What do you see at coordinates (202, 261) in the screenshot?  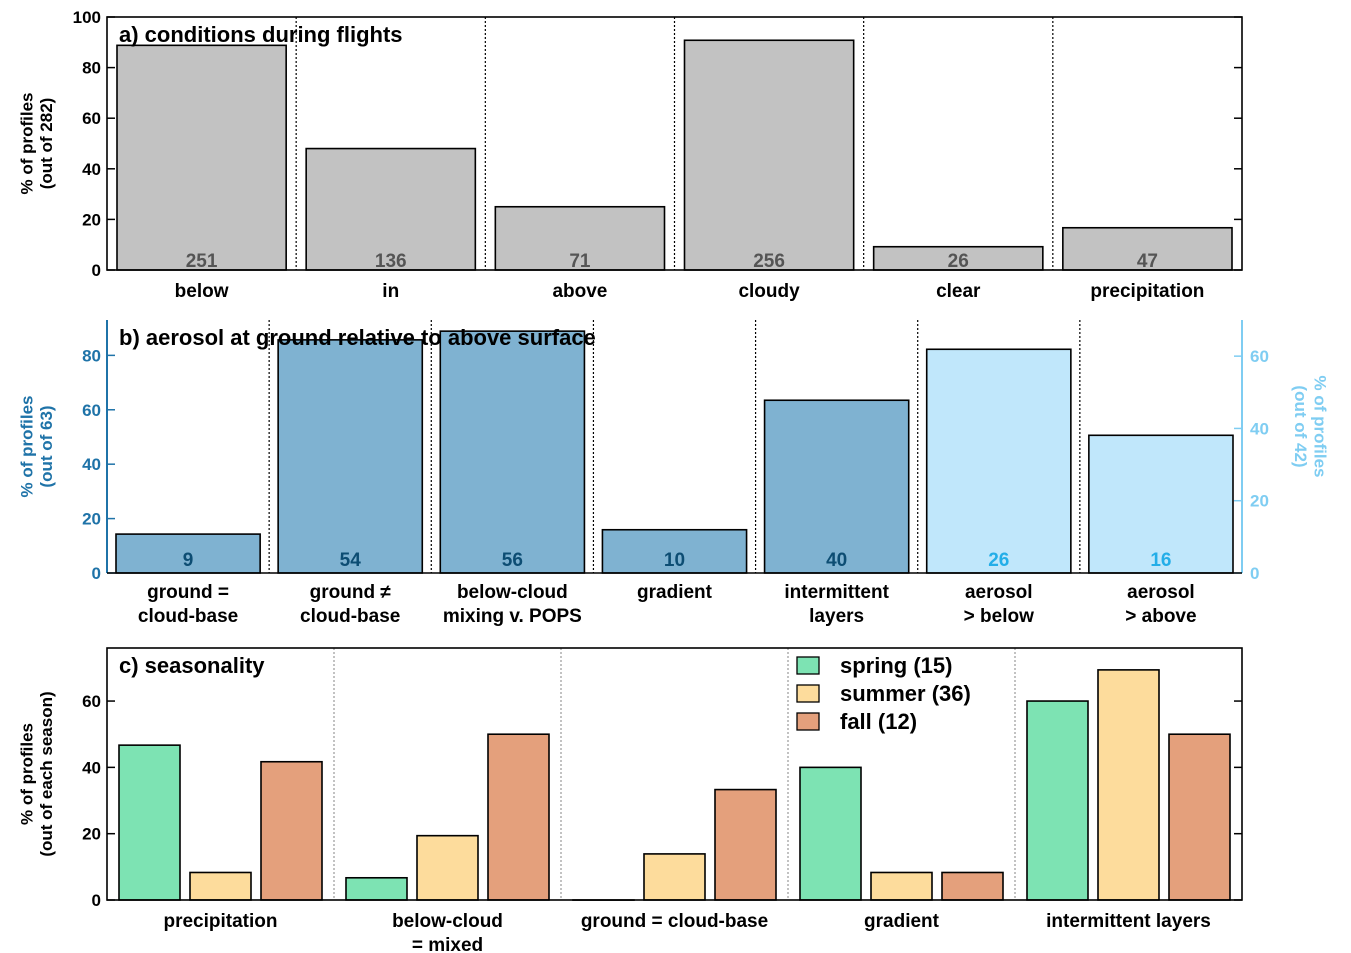 I see `count-label: 251` at bounding box center [202, 261].